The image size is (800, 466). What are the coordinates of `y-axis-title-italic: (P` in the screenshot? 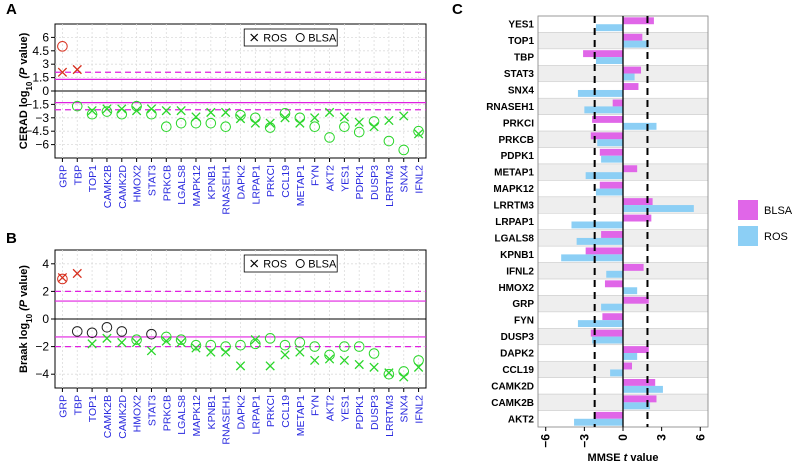 It's located at (24, 306).